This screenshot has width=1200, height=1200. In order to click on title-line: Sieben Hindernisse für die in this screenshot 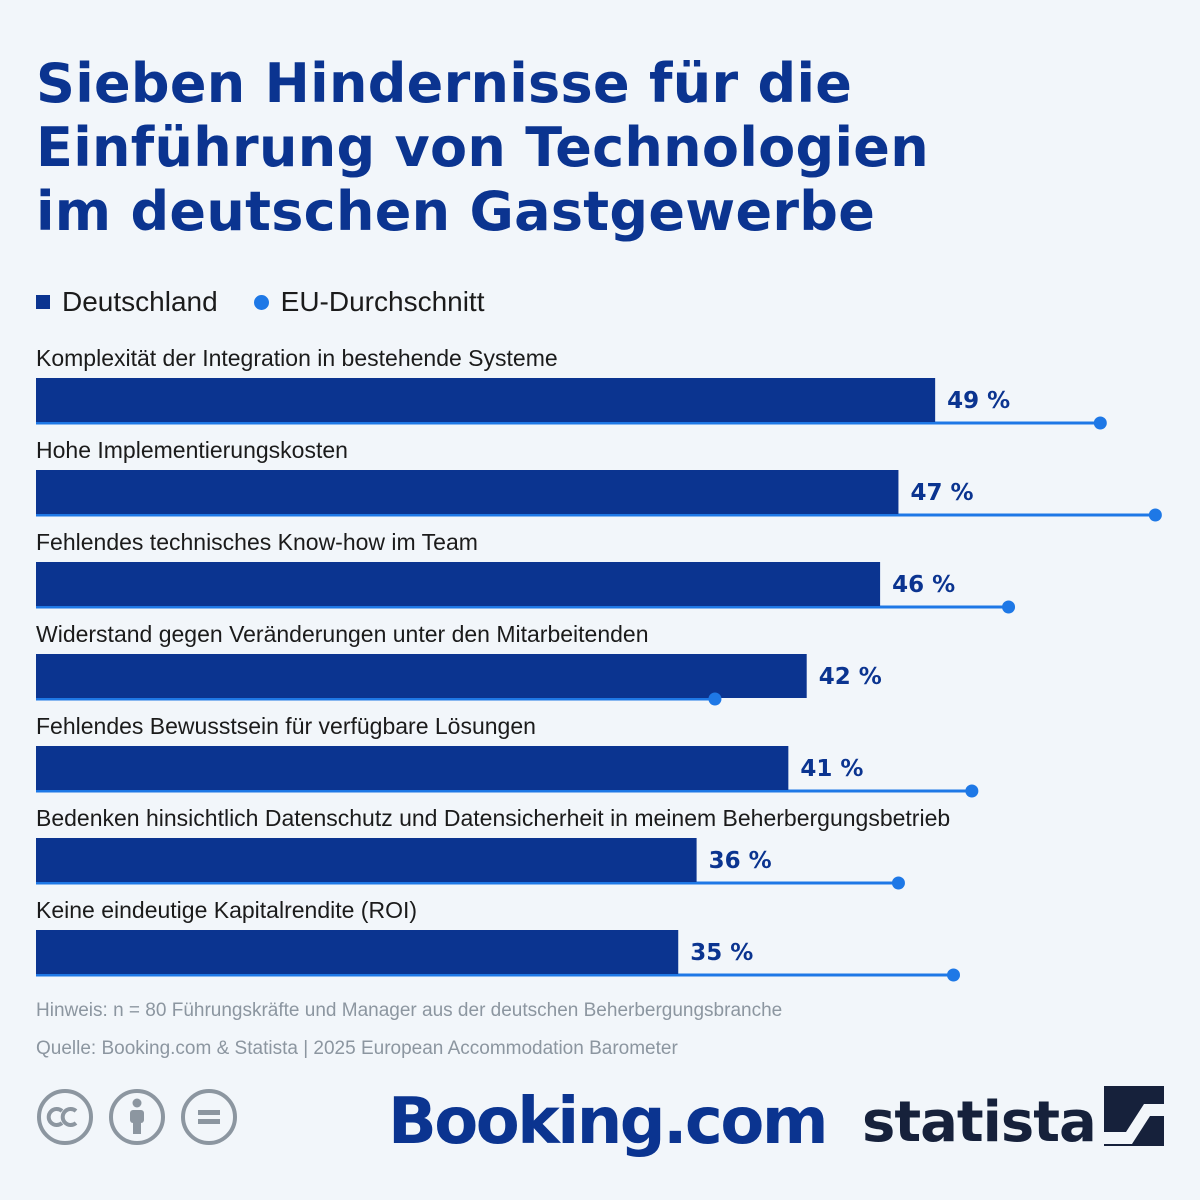, I will do `click(444, 83)`.